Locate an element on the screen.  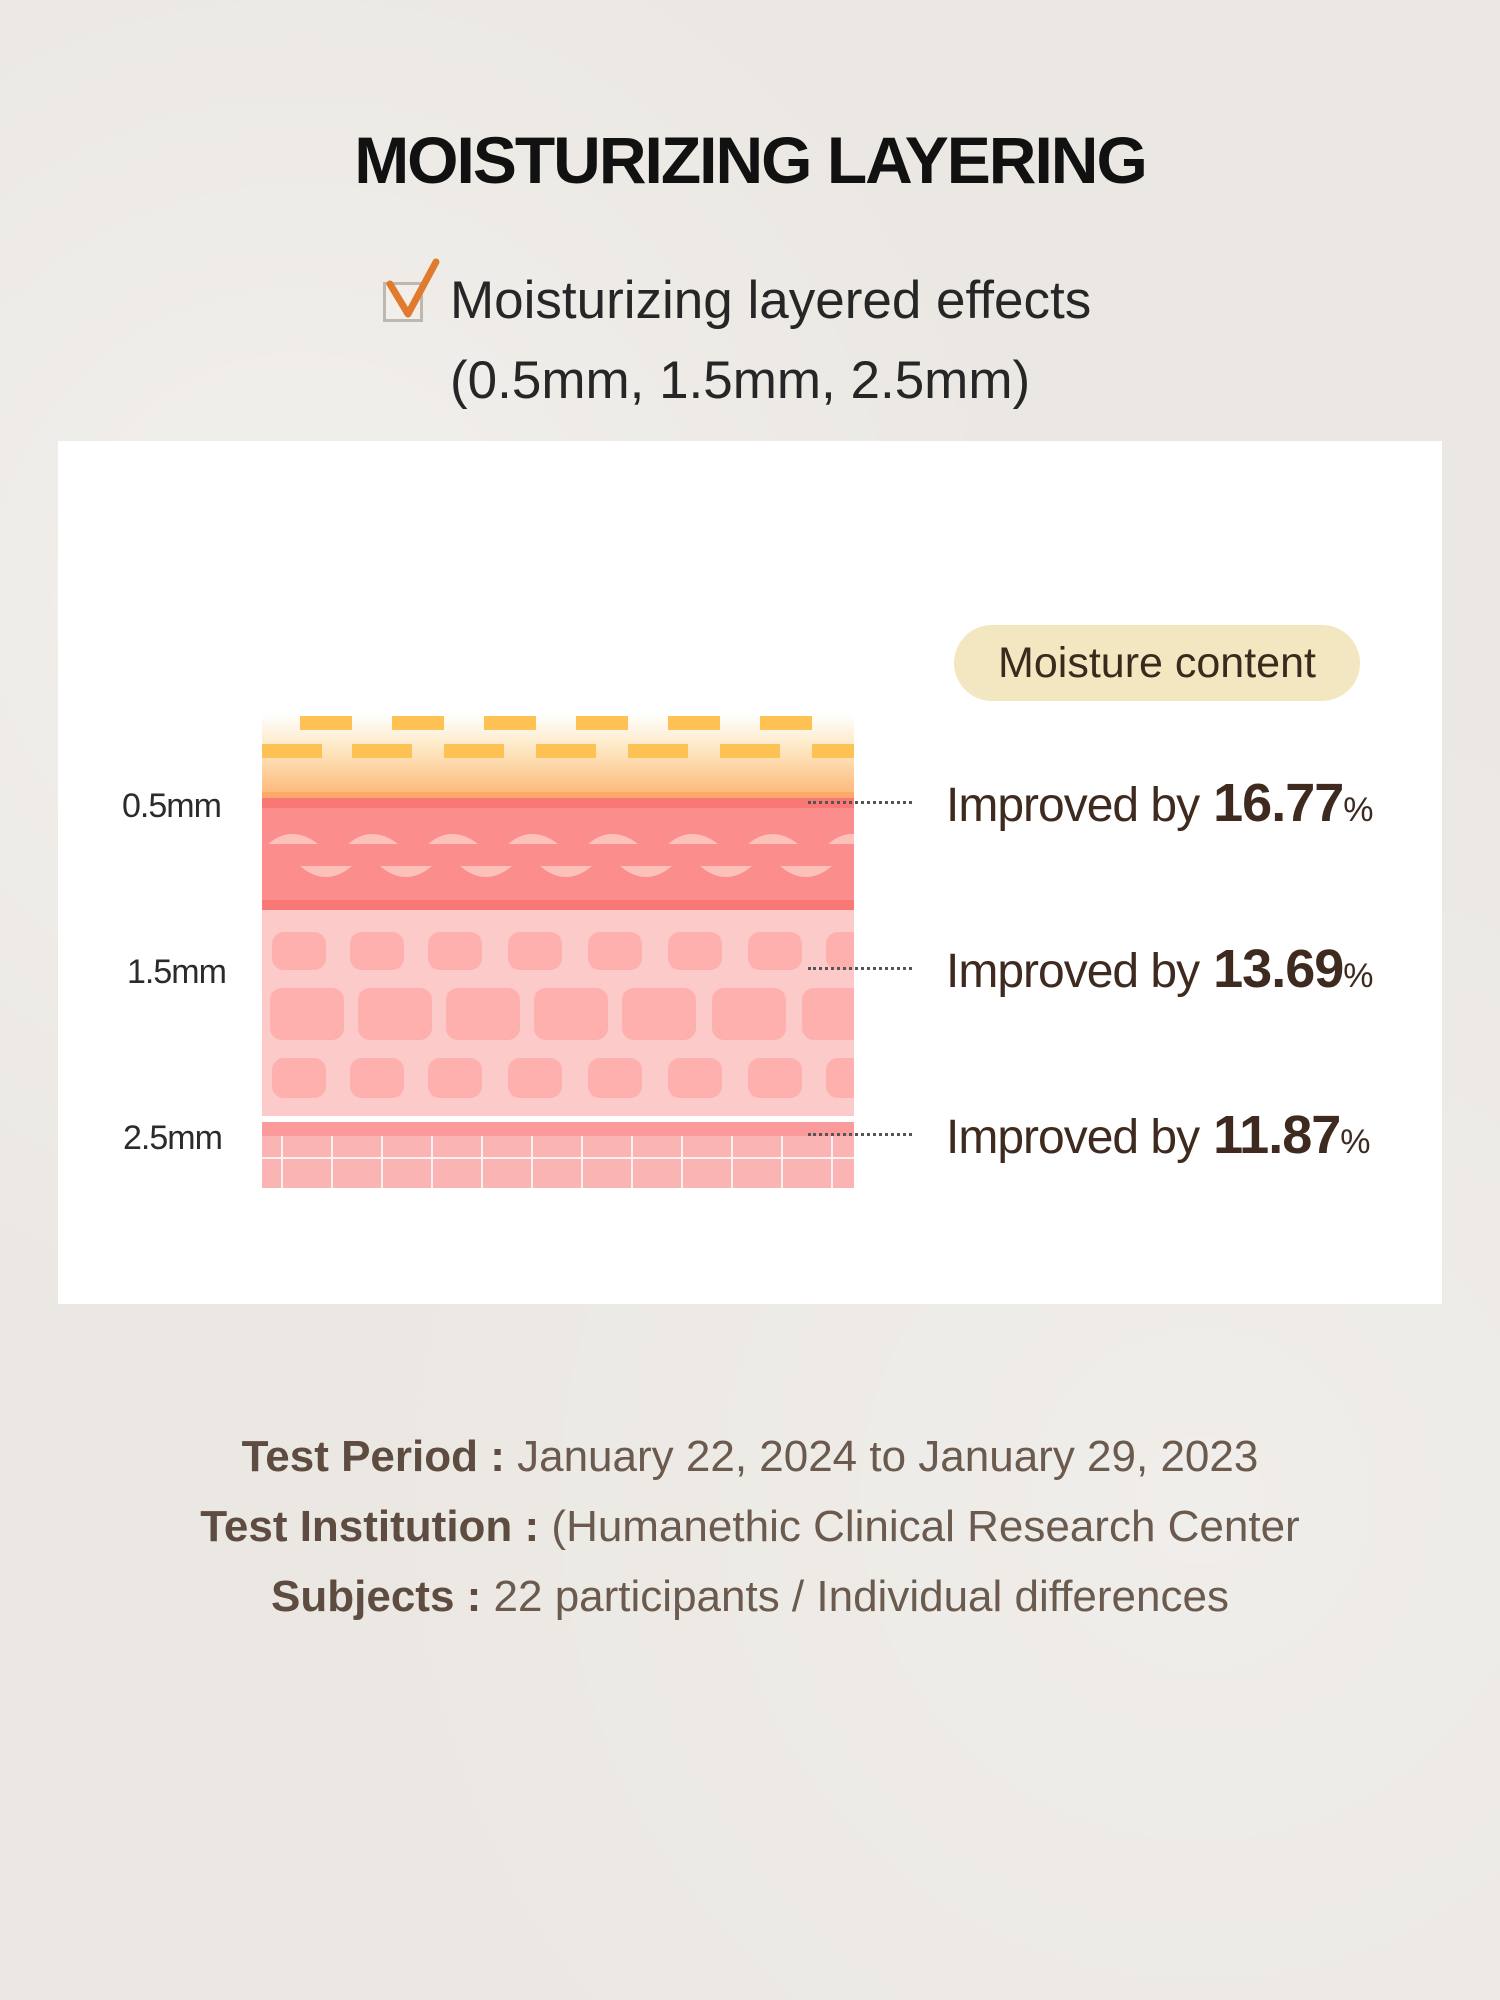
depth-label-0-5mm: 0.5mm is located at coordinates (172, 806).